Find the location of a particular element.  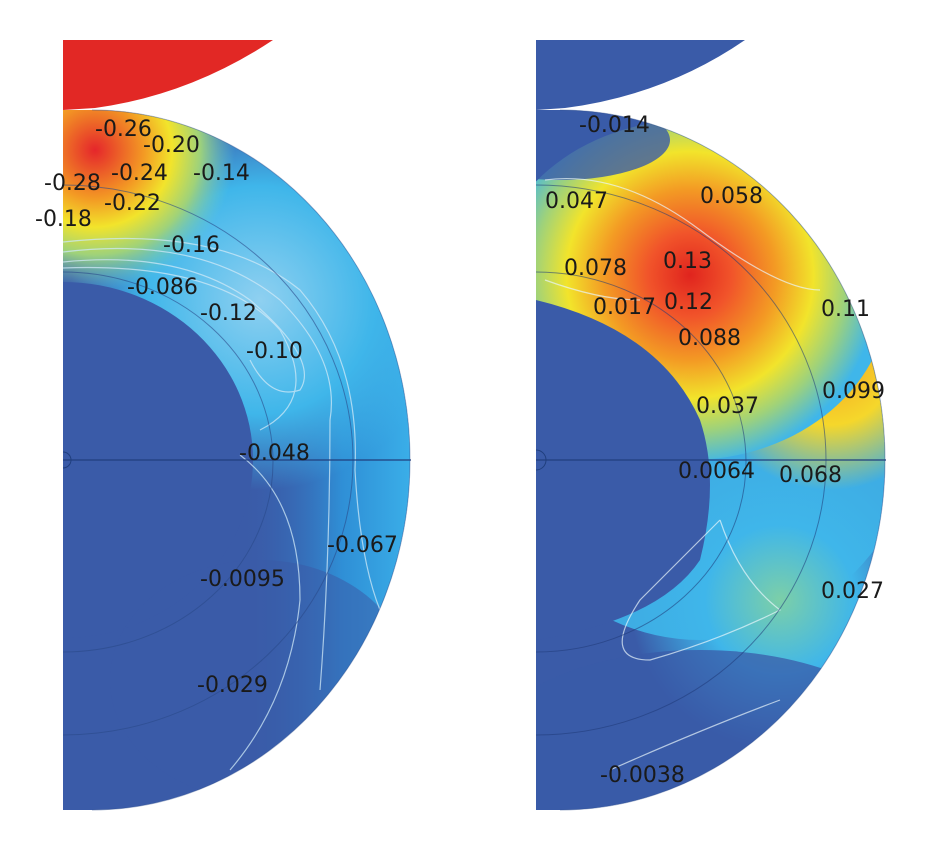

right-inner-core is located at coordinates (623, 470).